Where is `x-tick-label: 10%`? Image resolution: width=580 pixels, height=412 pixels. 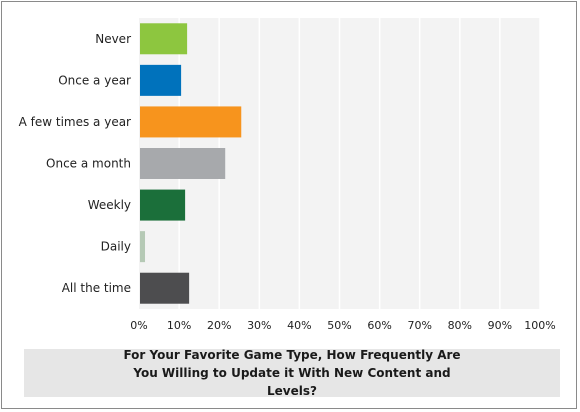
x-tick-label: 10% is located at coordinates (179, 325).